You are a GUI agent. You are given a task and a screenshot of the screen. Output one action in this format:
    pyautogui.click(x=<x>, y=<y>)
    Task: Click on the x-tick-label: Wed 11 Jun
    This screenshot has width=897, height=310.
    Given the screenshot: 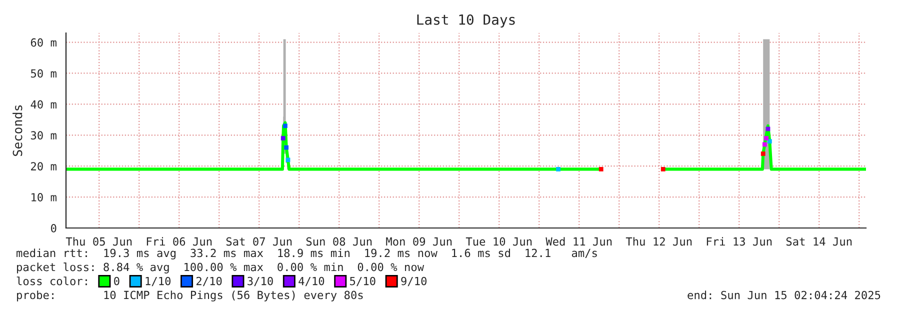 What is the action you would take?
    pyautogui.click(x=579, y=241)
    